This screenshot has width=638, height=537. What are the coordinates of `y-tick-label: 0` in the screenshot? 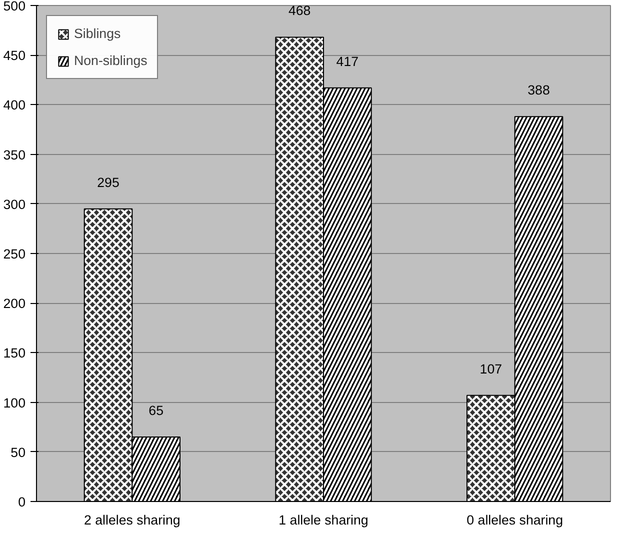 It's located at (22, 502).